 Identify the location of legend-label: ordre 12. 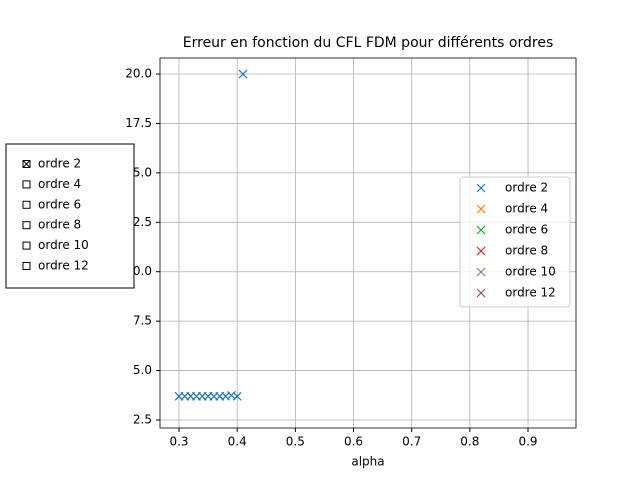
(530, 293).